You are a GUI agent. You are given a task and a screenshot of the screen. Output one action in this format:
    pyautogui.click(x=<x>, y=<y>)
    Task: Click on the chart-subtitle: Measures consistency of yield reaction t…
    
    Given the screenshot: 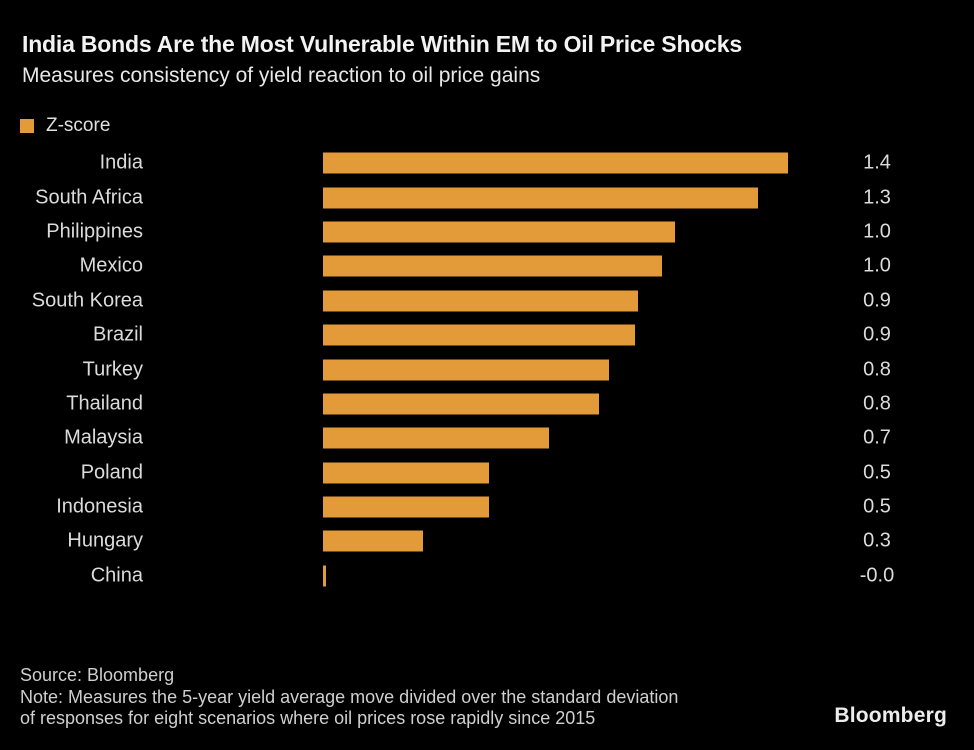 What is the action you would take?
    pyautogui.click(x=281, y=75)
    